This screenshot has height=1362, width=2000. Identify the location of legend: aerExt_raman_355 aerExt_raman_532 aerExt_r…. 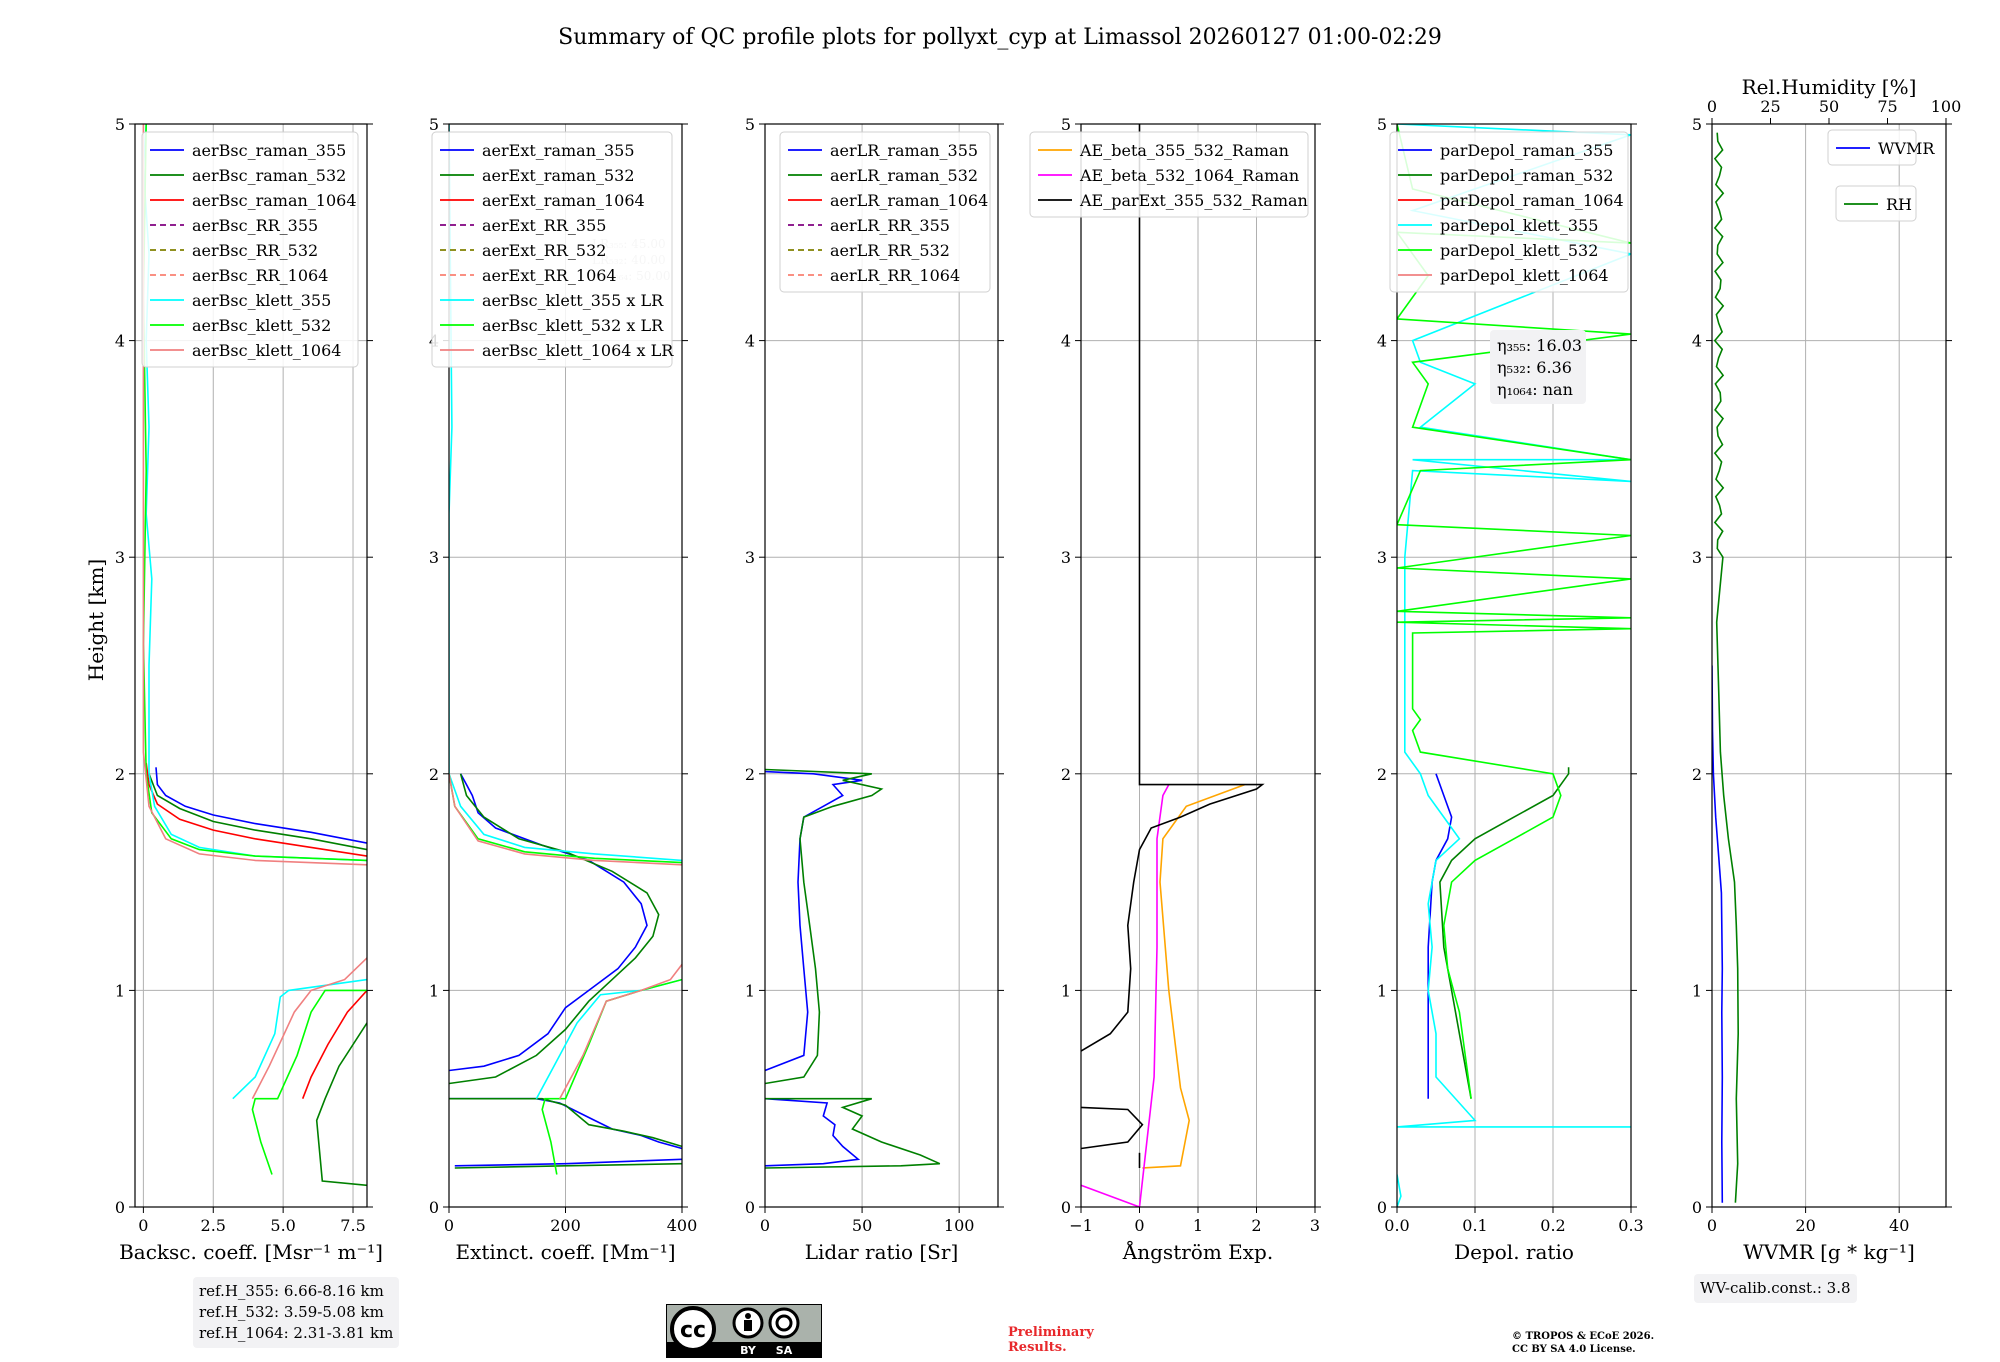
(552, 249).